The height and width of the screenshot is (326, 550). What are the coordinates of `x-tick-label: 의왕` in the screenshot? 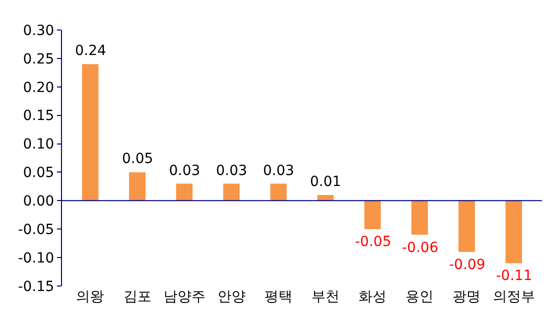 It's located at (90, 297).